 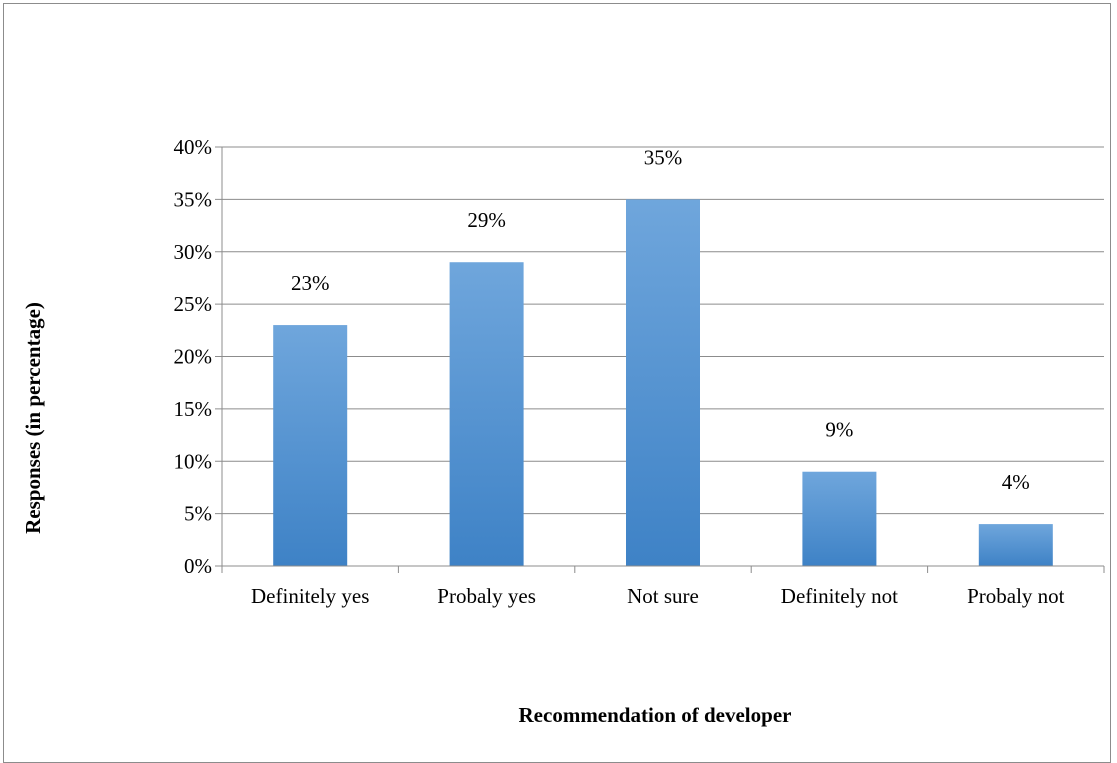 I want to click on x-category-label: Probaly not, so click(x=1016, y=596).